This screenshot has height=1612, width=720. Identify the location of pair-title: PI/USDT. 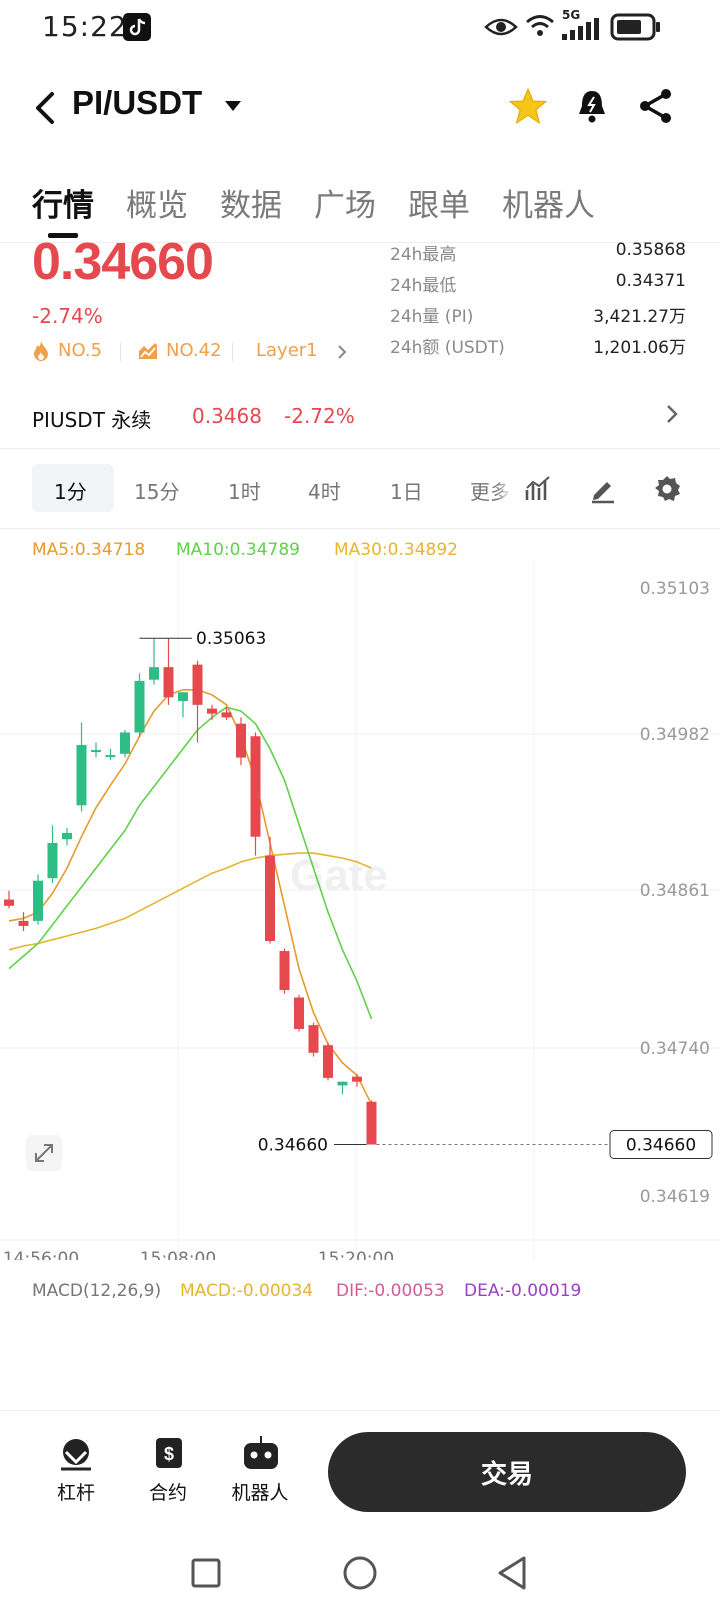
(137, 102).